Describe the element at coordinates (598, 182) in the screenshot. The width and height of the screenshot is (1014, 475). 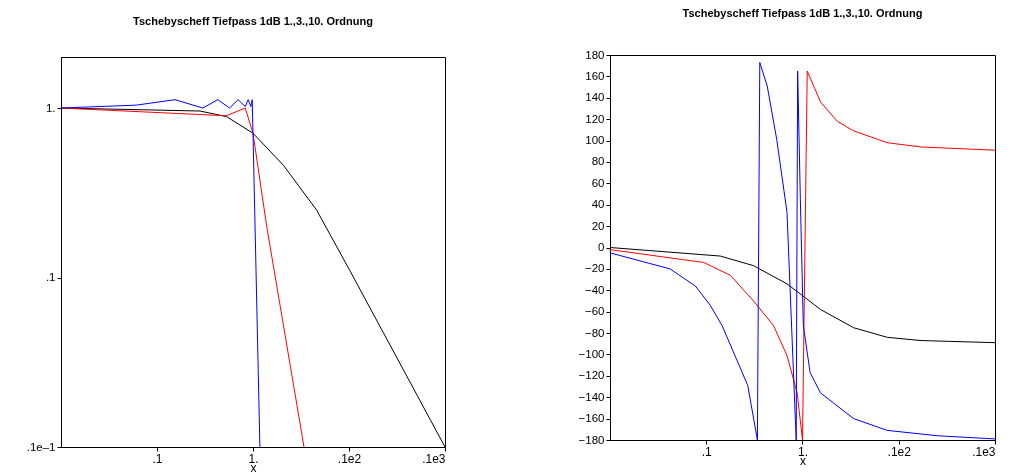
I see `y-tick-label: 60` at that location.